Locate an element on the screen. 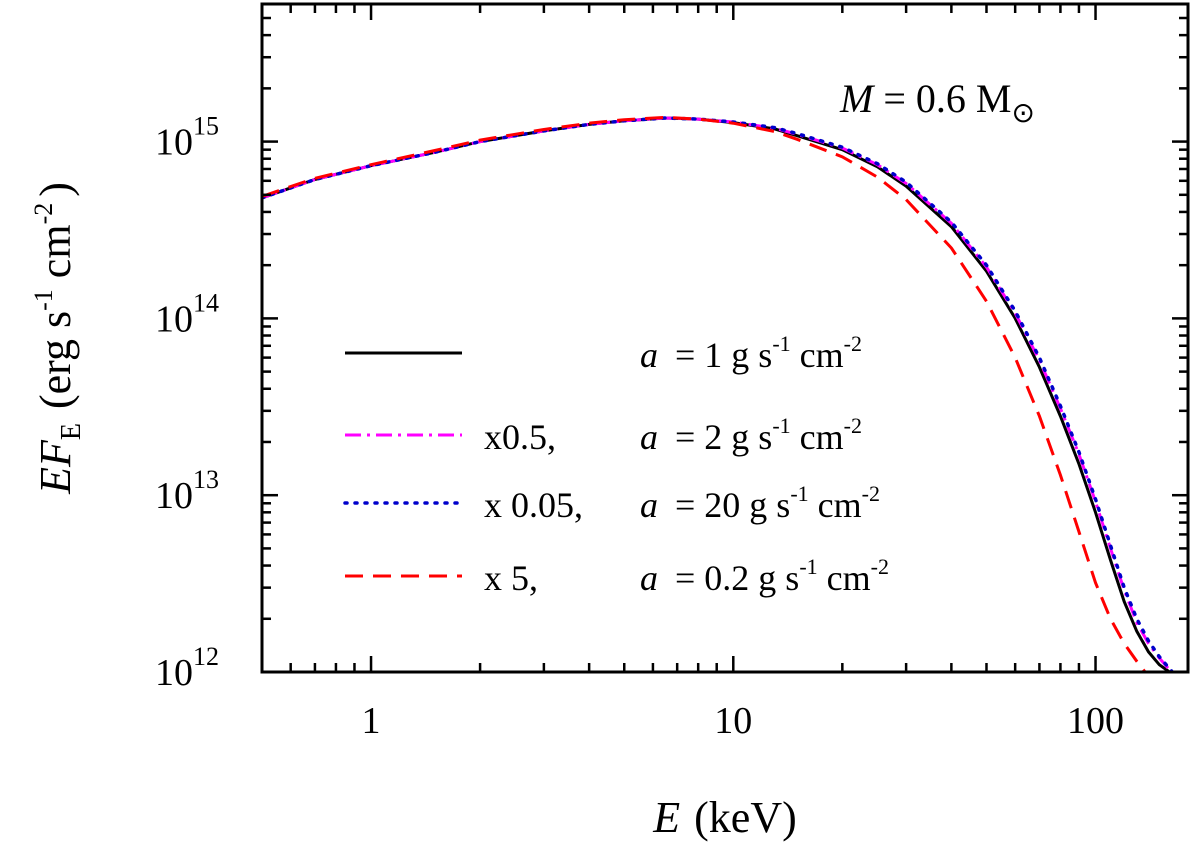 Image resolution: width=1200 pixels, height=845 pixels. y-axis-label: EFE(erg s-1 cm-2) is located at coordinates (58, 338).